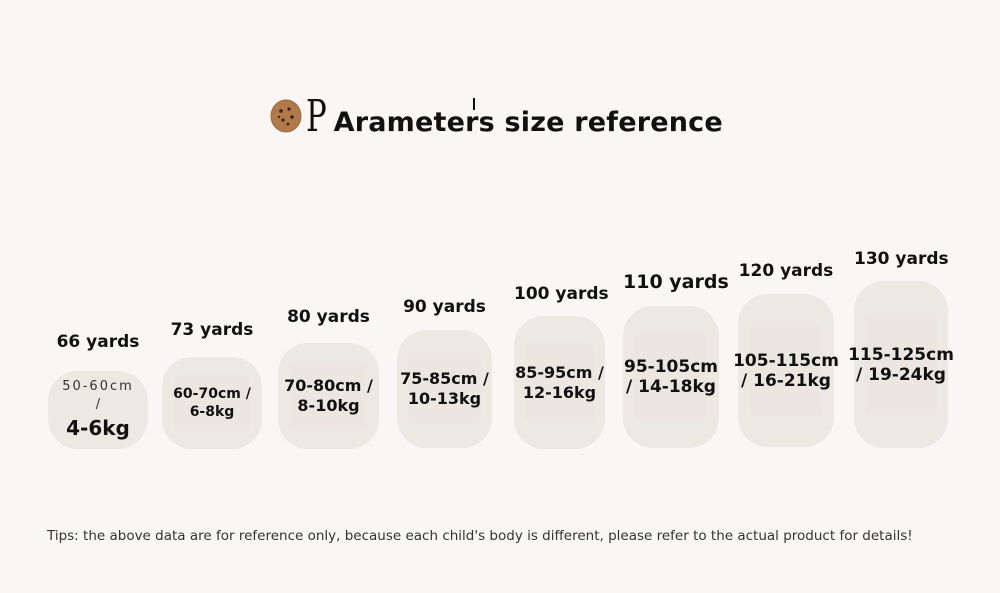 The width and height of the screenshot is (1000, 593). What do you see at coordinates (901, 374) in the screenshot?
I see `size-weight-range: / 19-24kg` at bounding box center [901, 374].